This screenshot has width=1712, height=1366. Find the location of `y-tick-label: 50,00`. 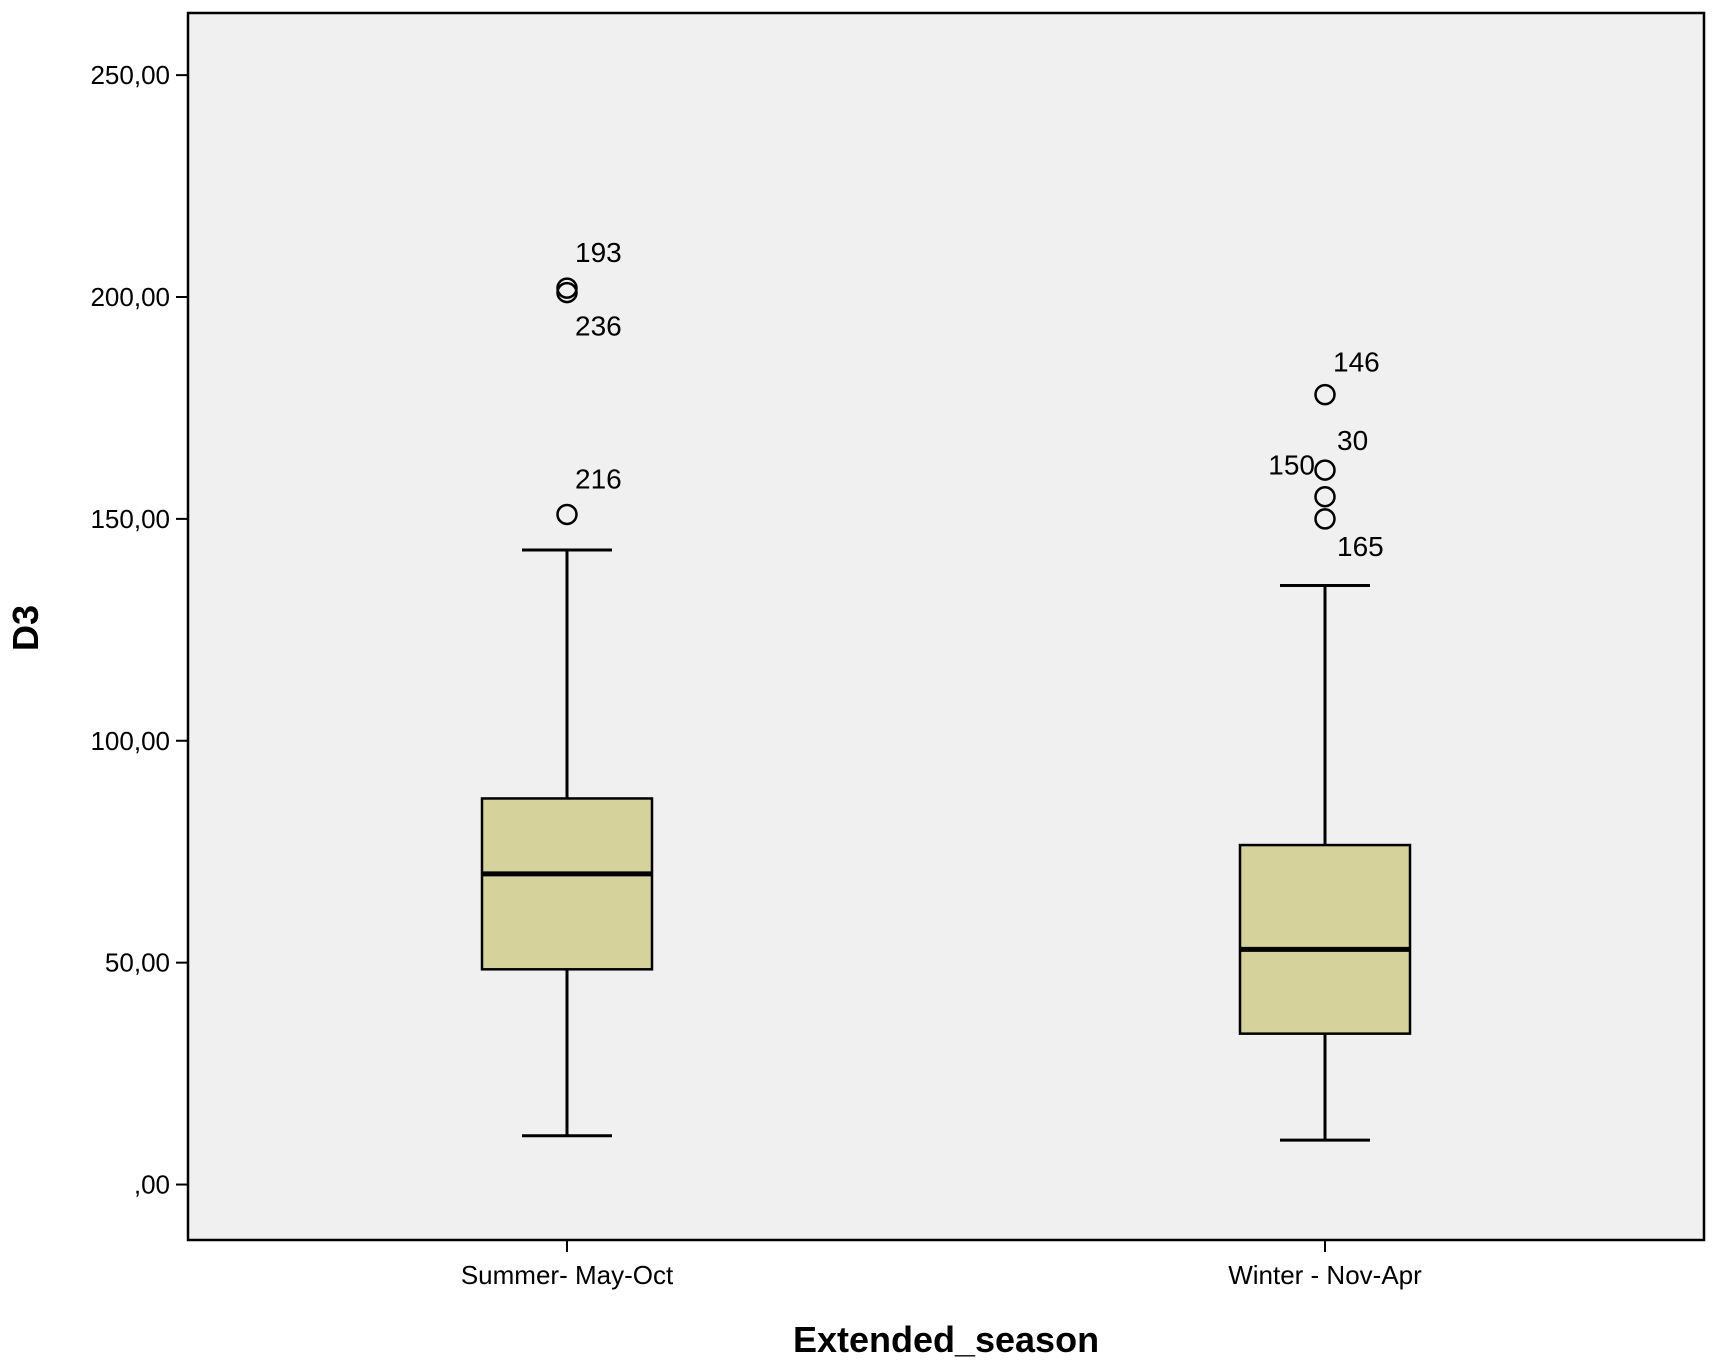

y-tick-label: 50,00 is located at coordinates (137, 963).